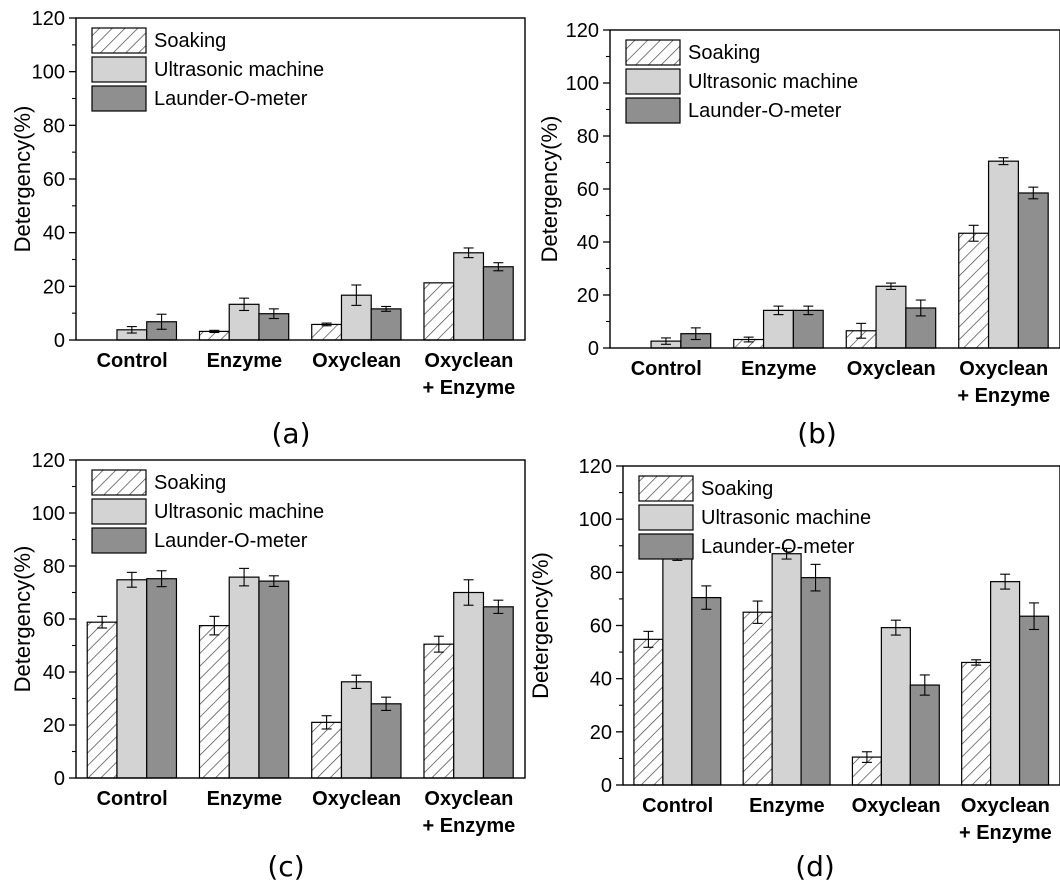 The width and height of the screenshot is (1060, 890). What do you see at coordinates (841, 625) in the screenshot?
I see `plot-frame` at bounding box center [841, 625].